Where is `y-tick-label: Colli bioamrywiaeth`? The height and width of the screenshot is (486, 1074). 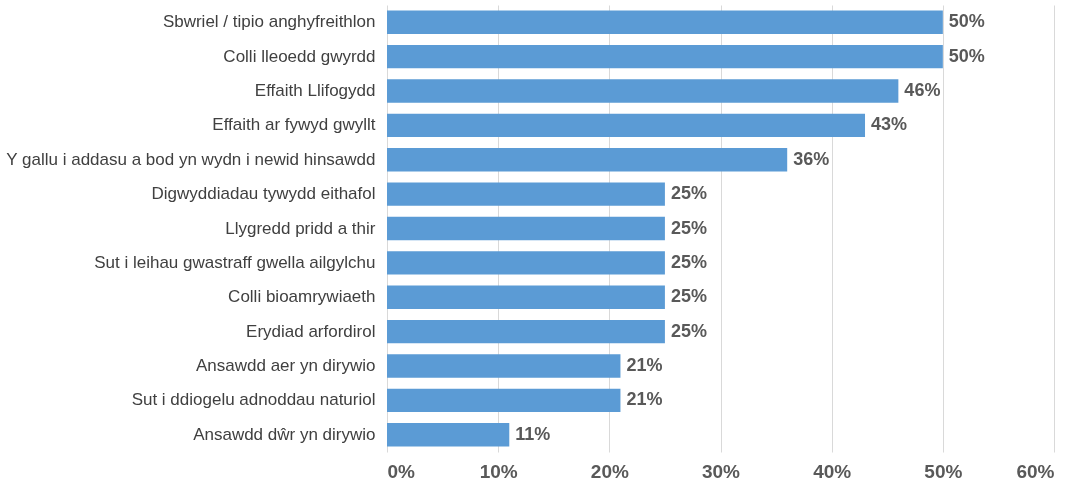 y-tick-label: Colli bioamrywiaeth is located at coordinates (302, 297).